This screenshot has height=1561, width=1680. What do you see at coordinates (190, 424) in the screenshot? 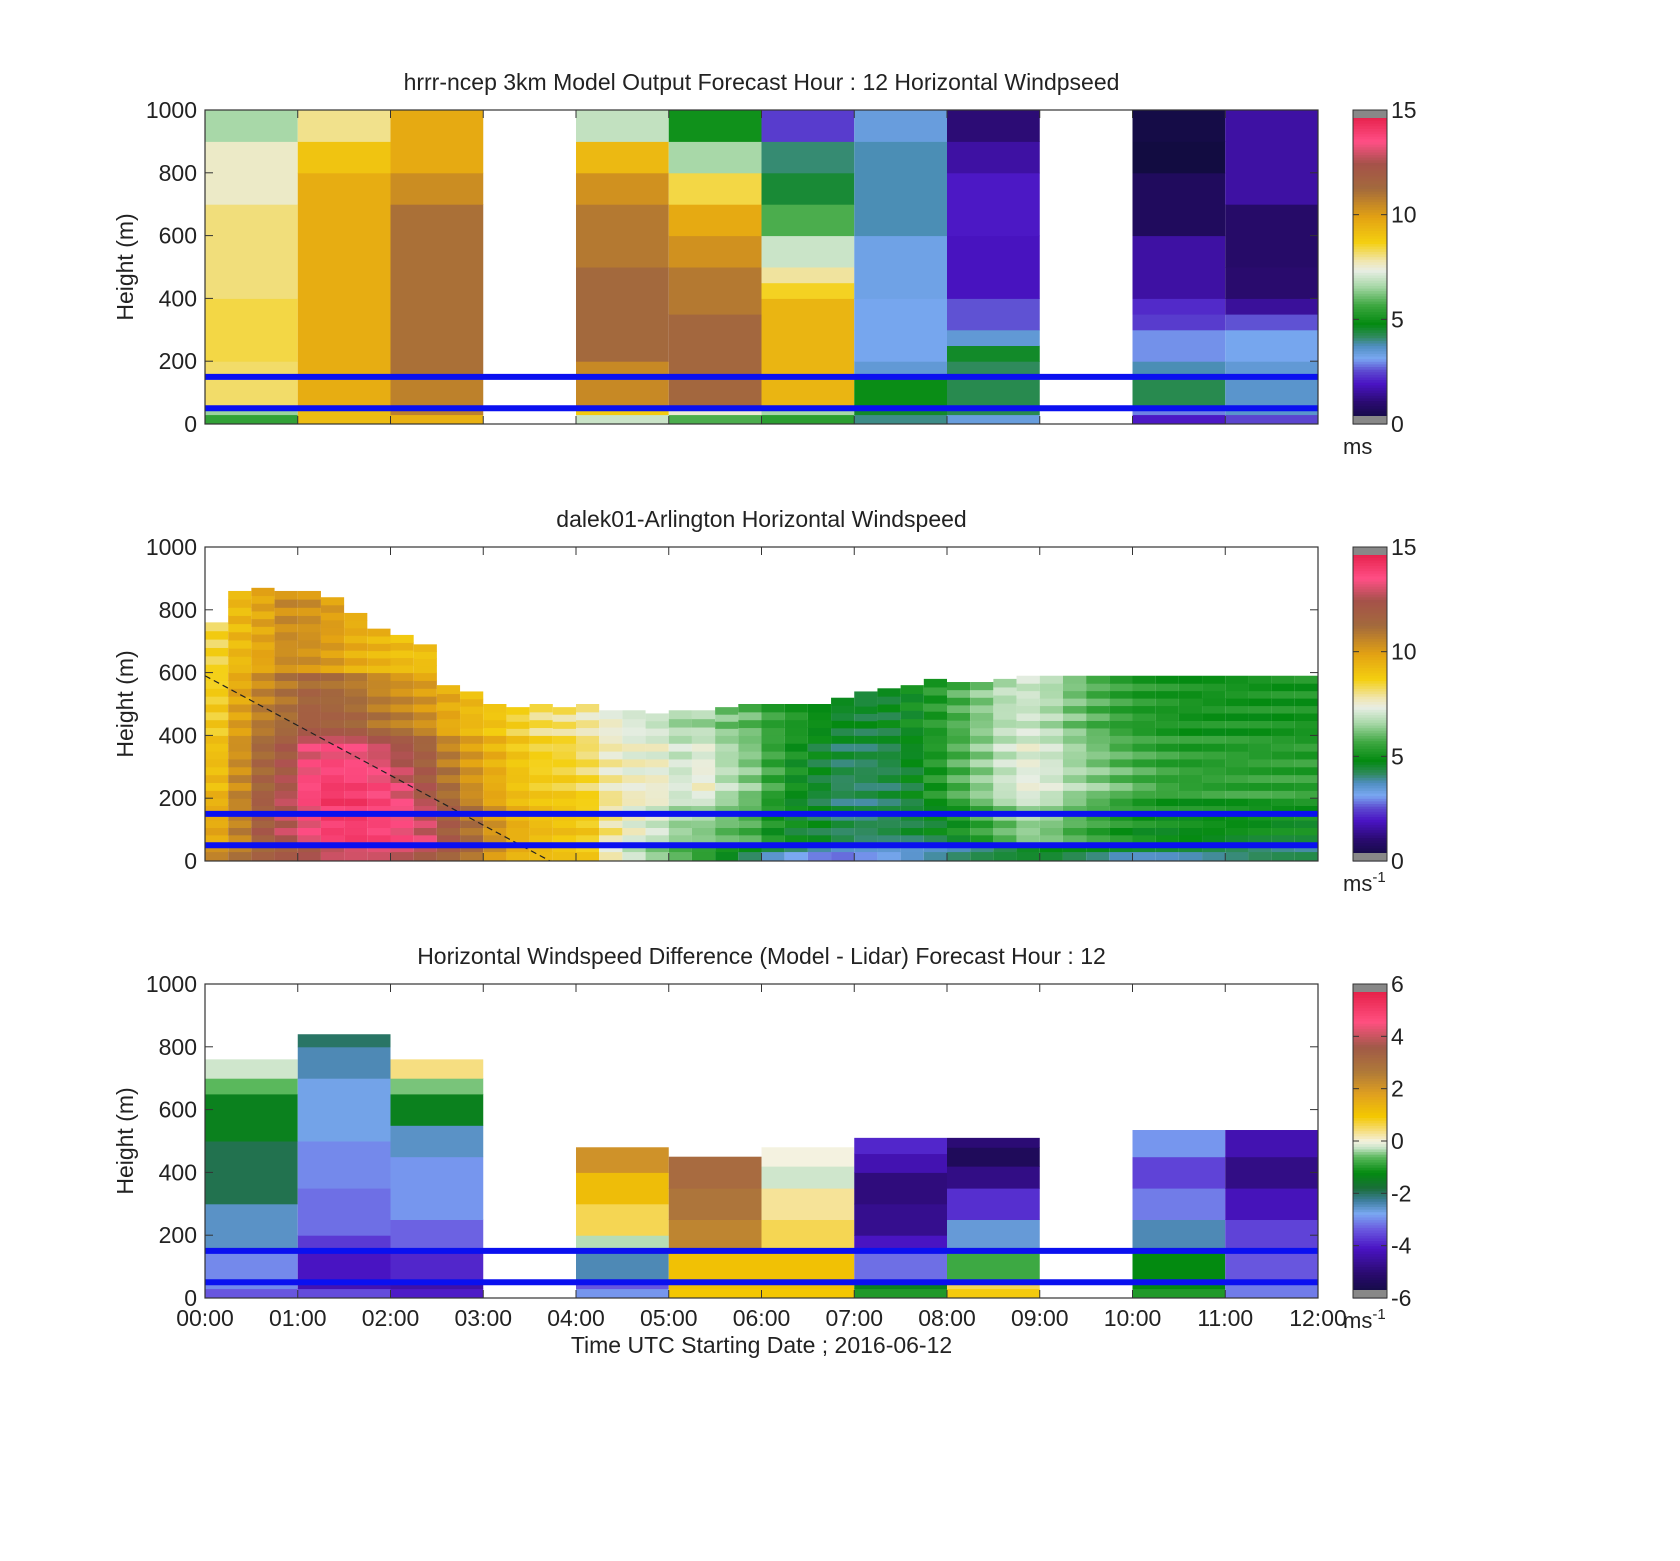
I see `y-tick-label: 0` at bounding box center [190, 424].